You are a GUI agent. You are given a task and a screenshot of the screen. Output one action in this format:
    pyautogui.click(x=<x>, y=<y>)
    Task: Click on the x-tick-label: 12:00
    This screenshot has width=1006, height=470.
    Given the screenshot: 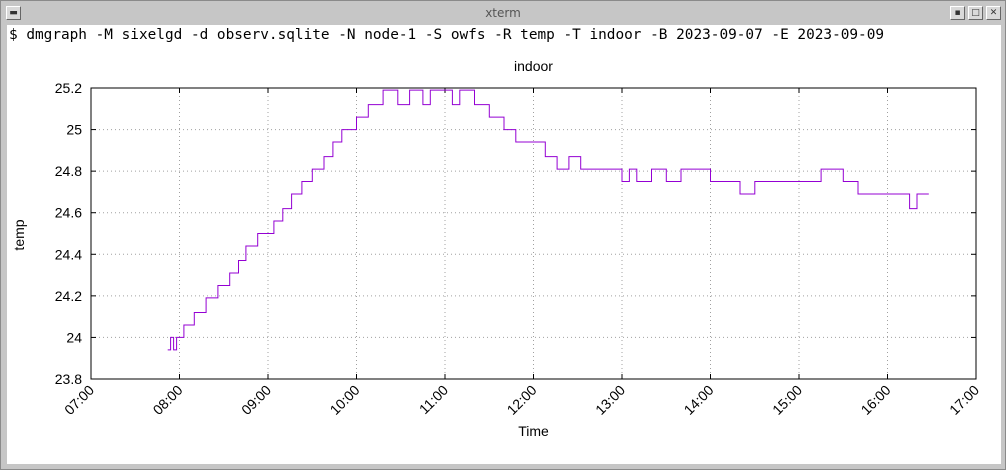 What is the action you would take?
    pyautogui.click(x=522, y=400)
    